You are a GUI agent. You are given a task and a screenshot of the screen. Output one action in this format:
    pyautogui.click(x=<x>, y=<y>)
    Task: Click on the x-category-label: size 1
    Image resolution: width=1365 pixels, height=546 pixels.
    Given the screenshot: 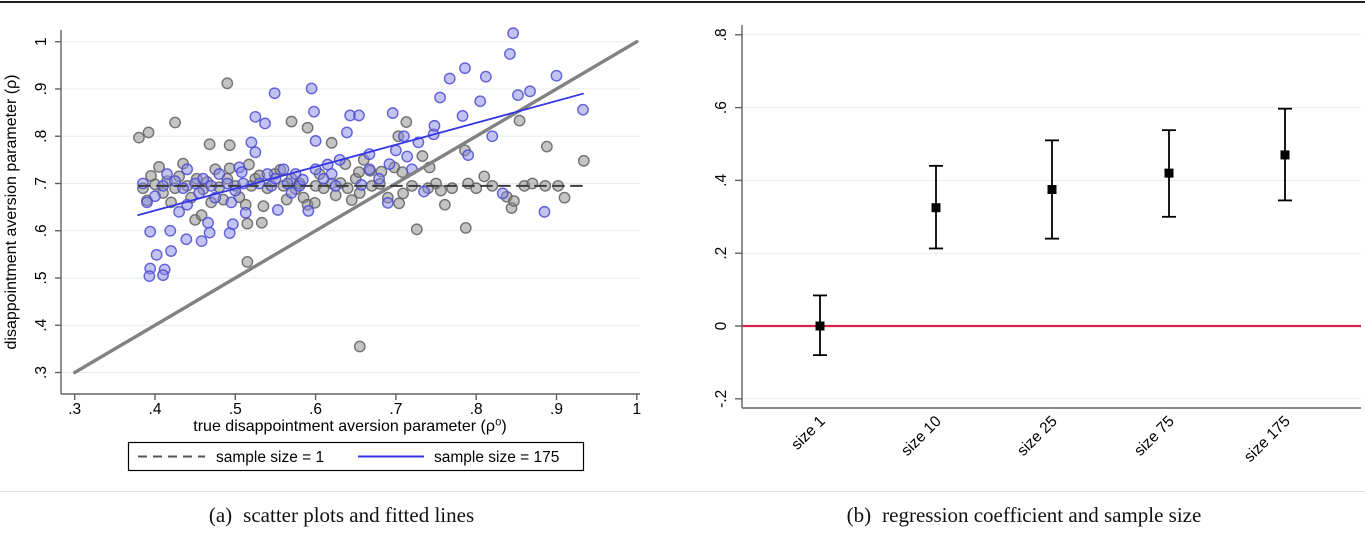 What is the action you would take?
    pyautogui.click(x=808, y=433)
    